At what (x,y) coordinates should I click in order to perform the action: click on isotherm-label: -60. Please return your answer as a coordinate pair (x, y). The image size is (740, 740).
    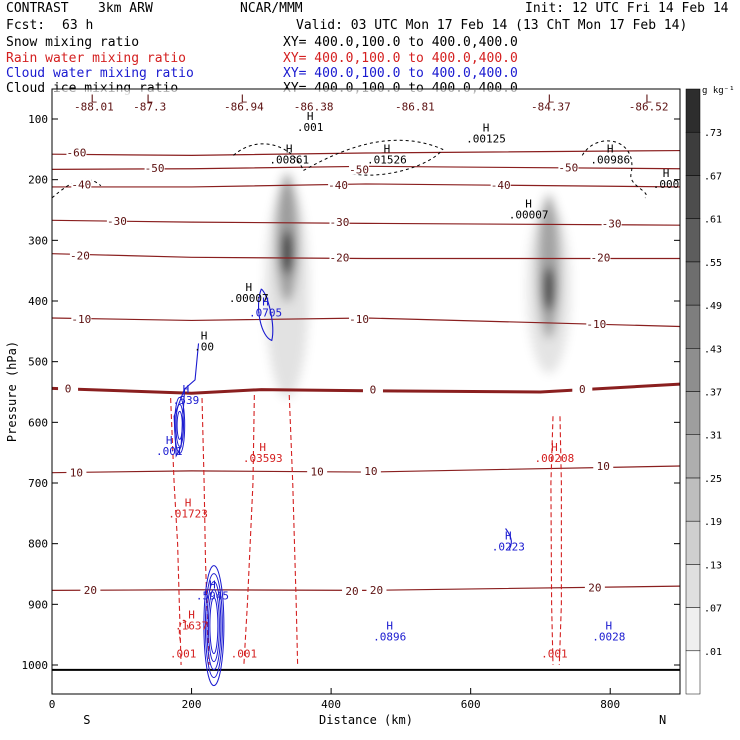
    Looking at the image, I should click on (76, 152).